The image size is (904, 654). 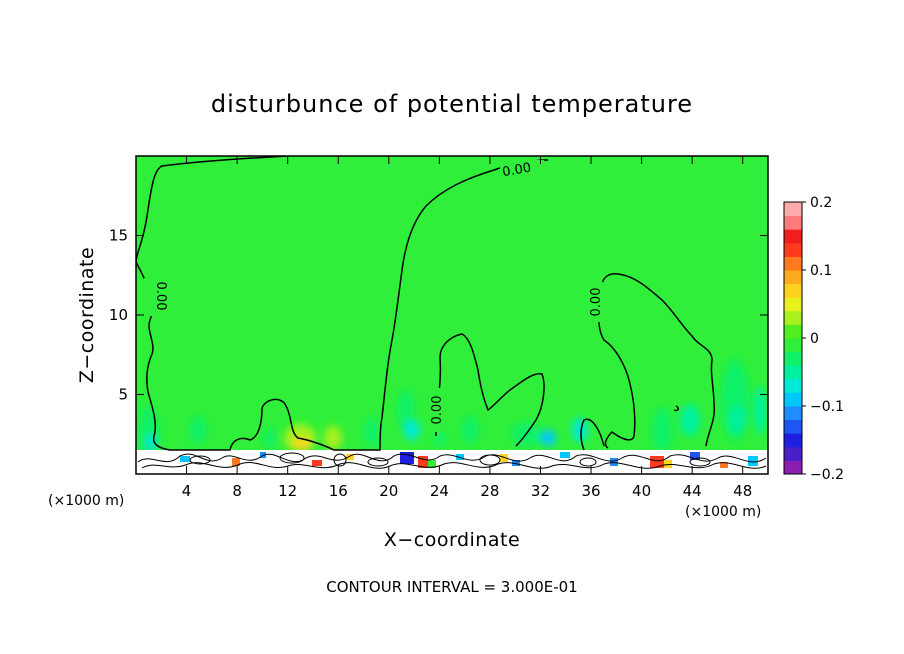 What do you see at coordinates (723, 512) in the screenshot?
I see `x-unit-right: (×1000 m)` at bounding box center [723, 512].